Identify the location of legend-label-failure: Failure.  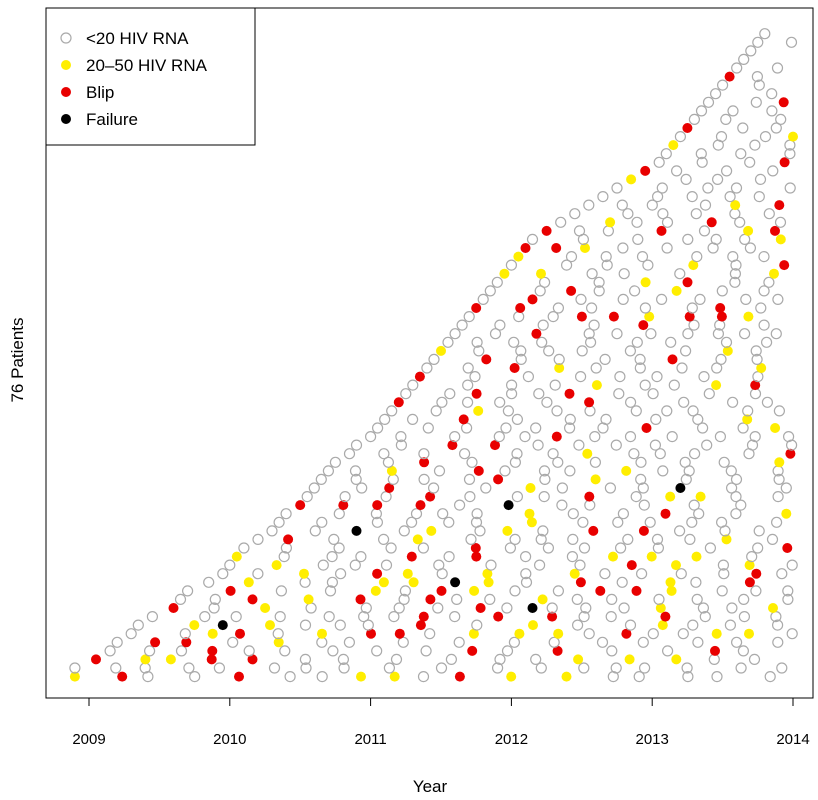
(112, 119).